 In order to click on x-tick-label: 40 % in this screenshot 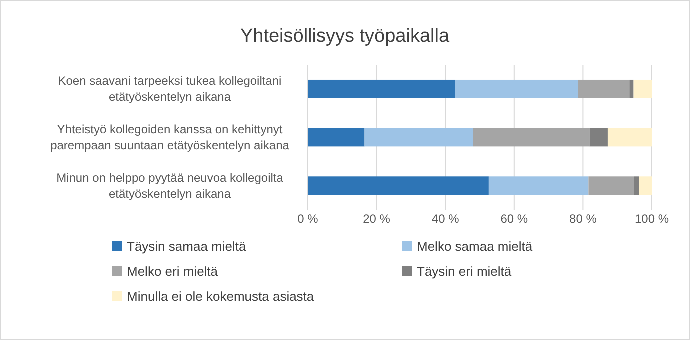, I will do `click(446, 219)`.